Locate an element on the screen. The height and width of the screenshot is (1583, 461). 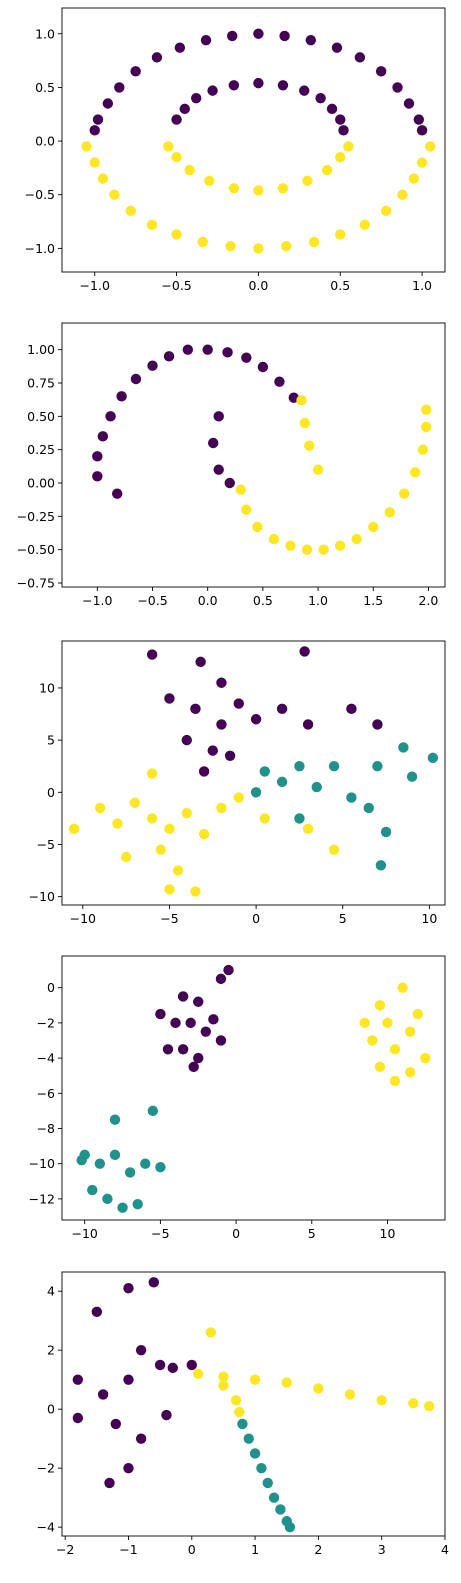
x-tick-label: 2 is located at coordinates (318, 1549).